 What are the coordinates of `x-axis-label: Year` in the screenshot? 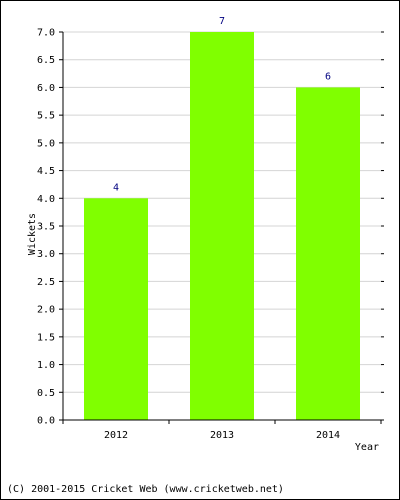 It's located at (367, 447).